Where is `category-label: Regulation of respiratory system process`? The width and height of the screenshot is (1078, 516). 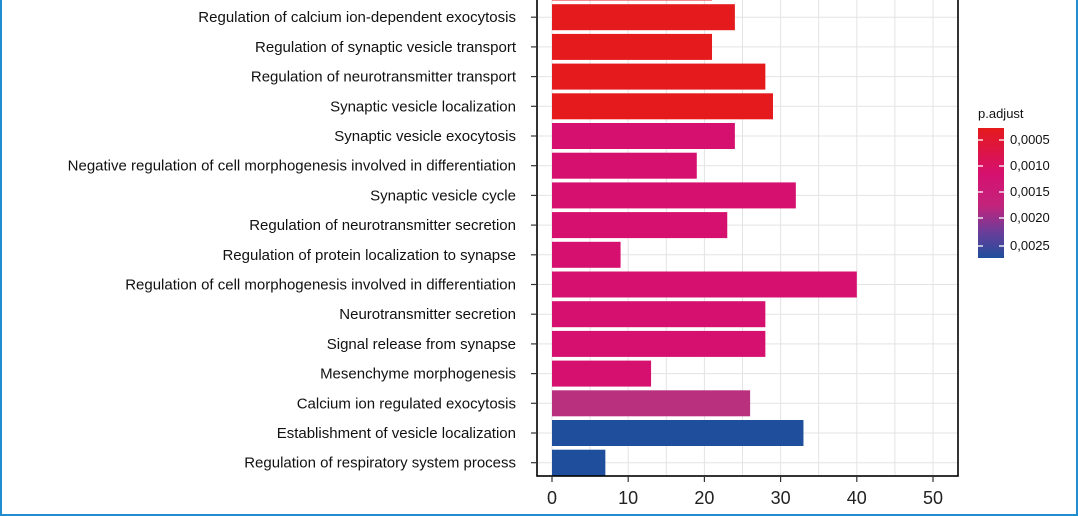 category-label: Regulation of respiratory system process is located at coordinates (380, 463).